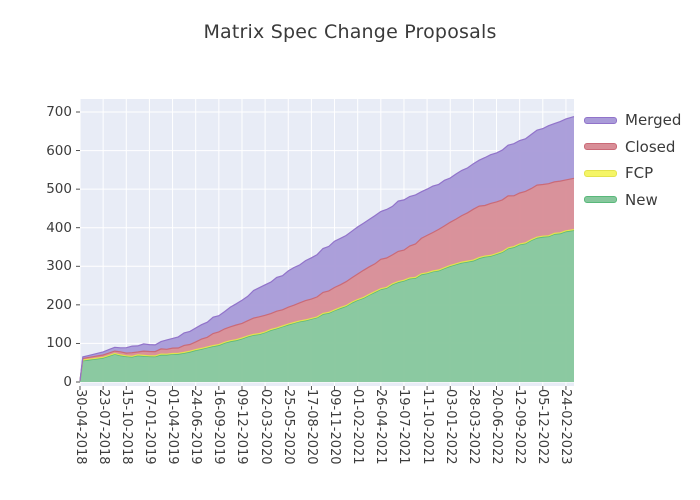  What do you see at coordinates (103, 427) in the screenshot?
I see `x-tick-label: 23-07-2018` at bounding box center [103, 427].